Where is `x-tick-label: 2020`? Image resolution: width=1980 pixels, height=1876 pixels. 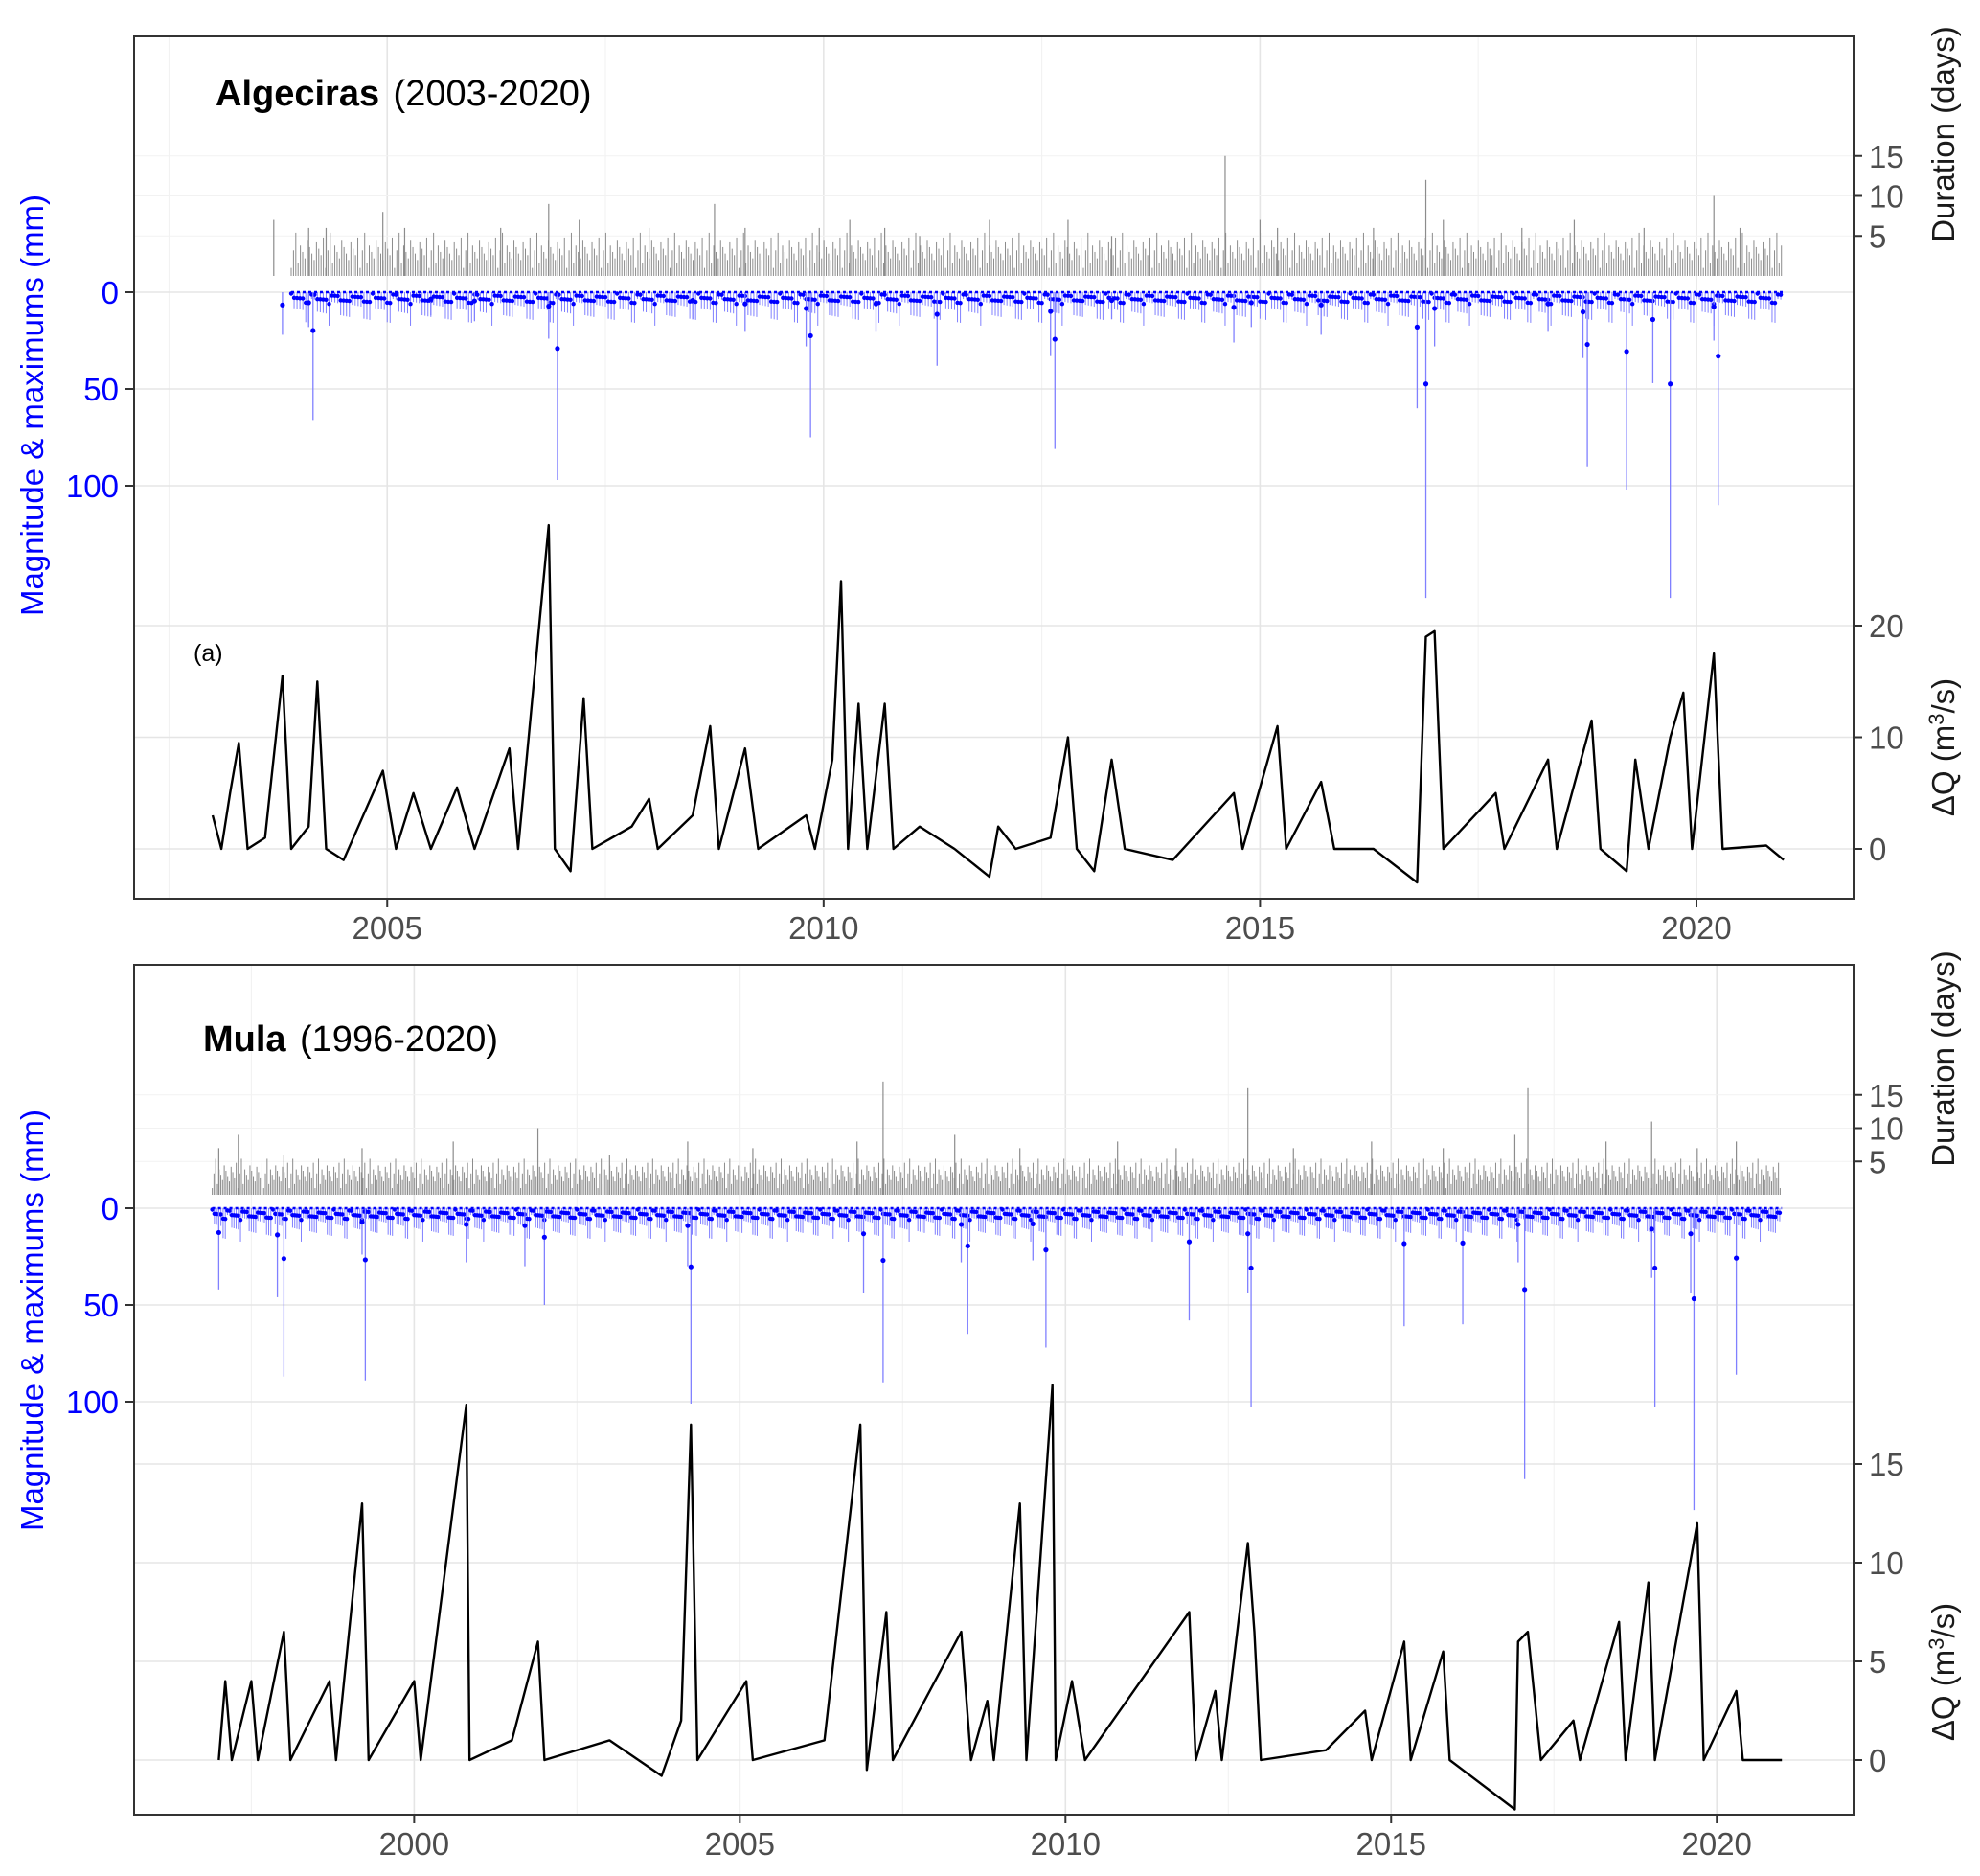 x-tick-label: 2020 is located at coordinates (1696, 928).